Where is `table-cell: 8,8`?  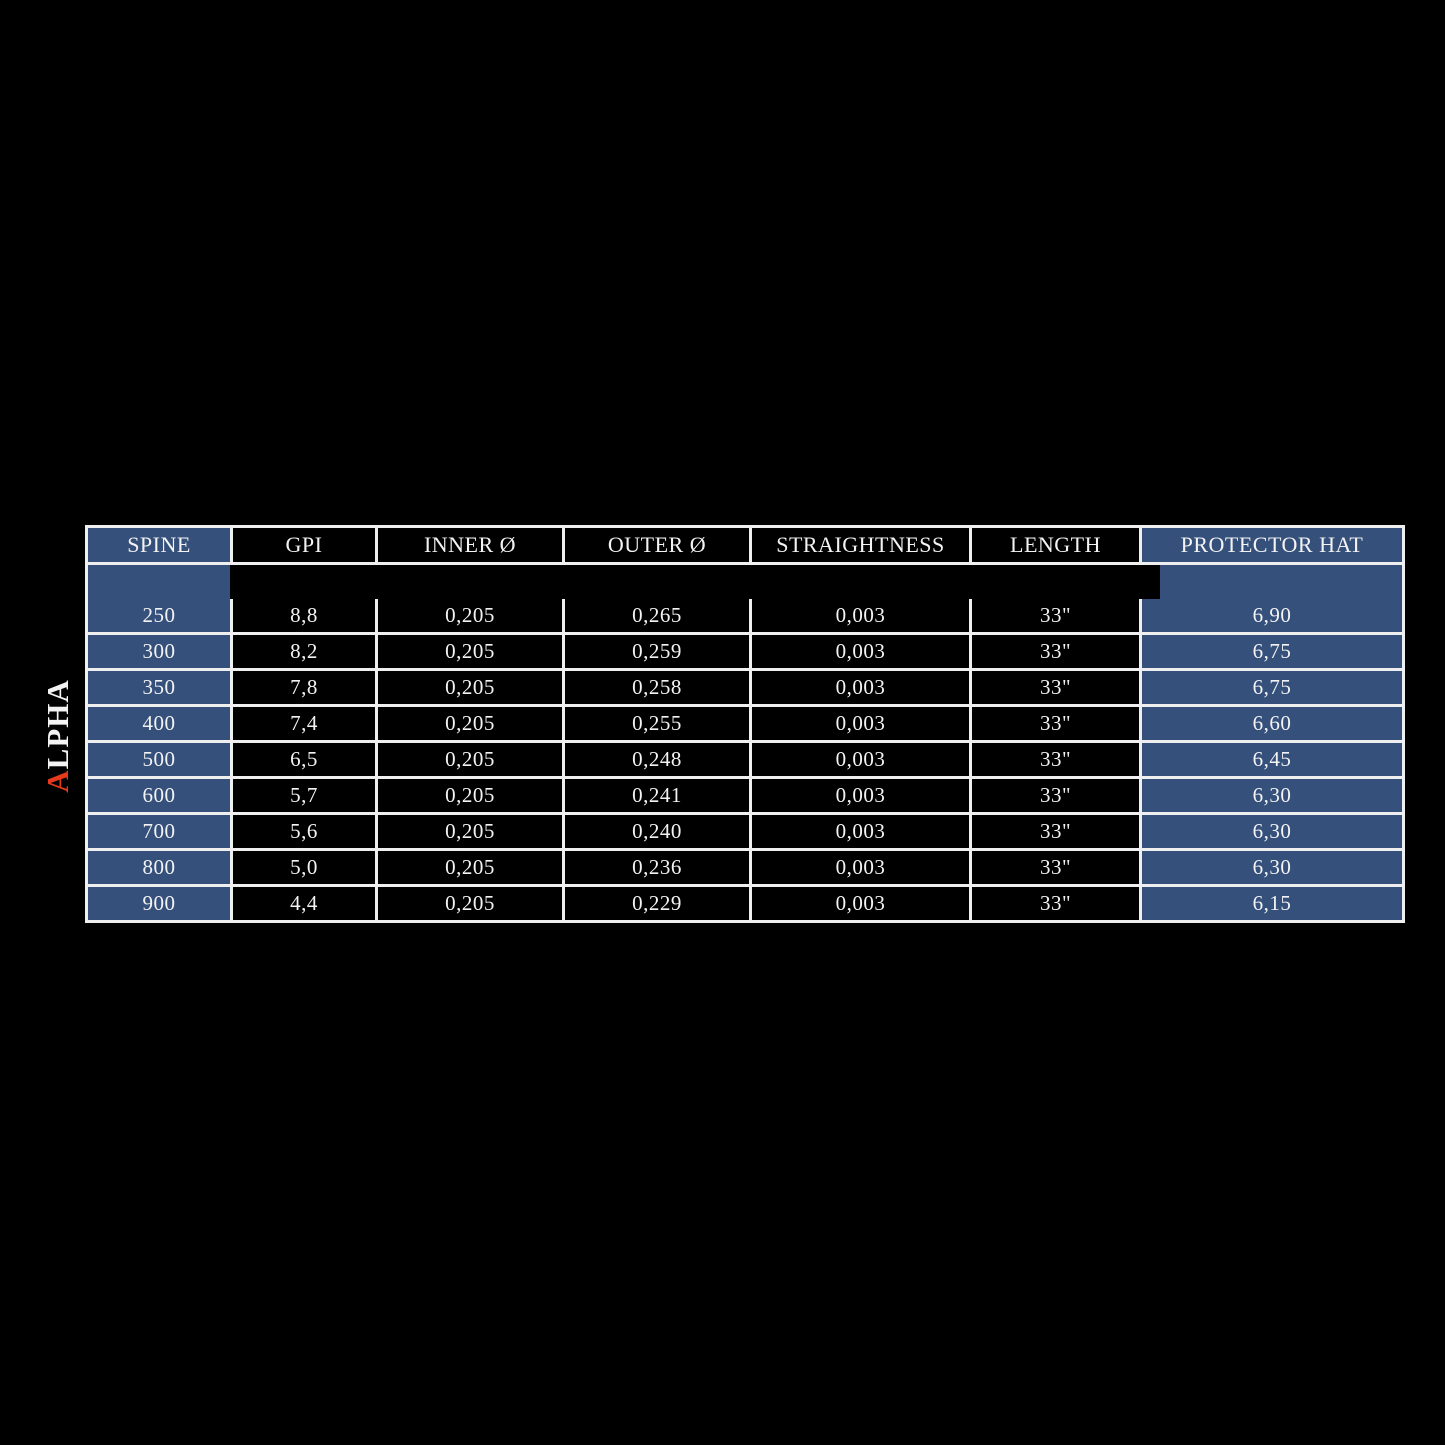 table-cell: 8,8 is located at coordinates (302, 615).